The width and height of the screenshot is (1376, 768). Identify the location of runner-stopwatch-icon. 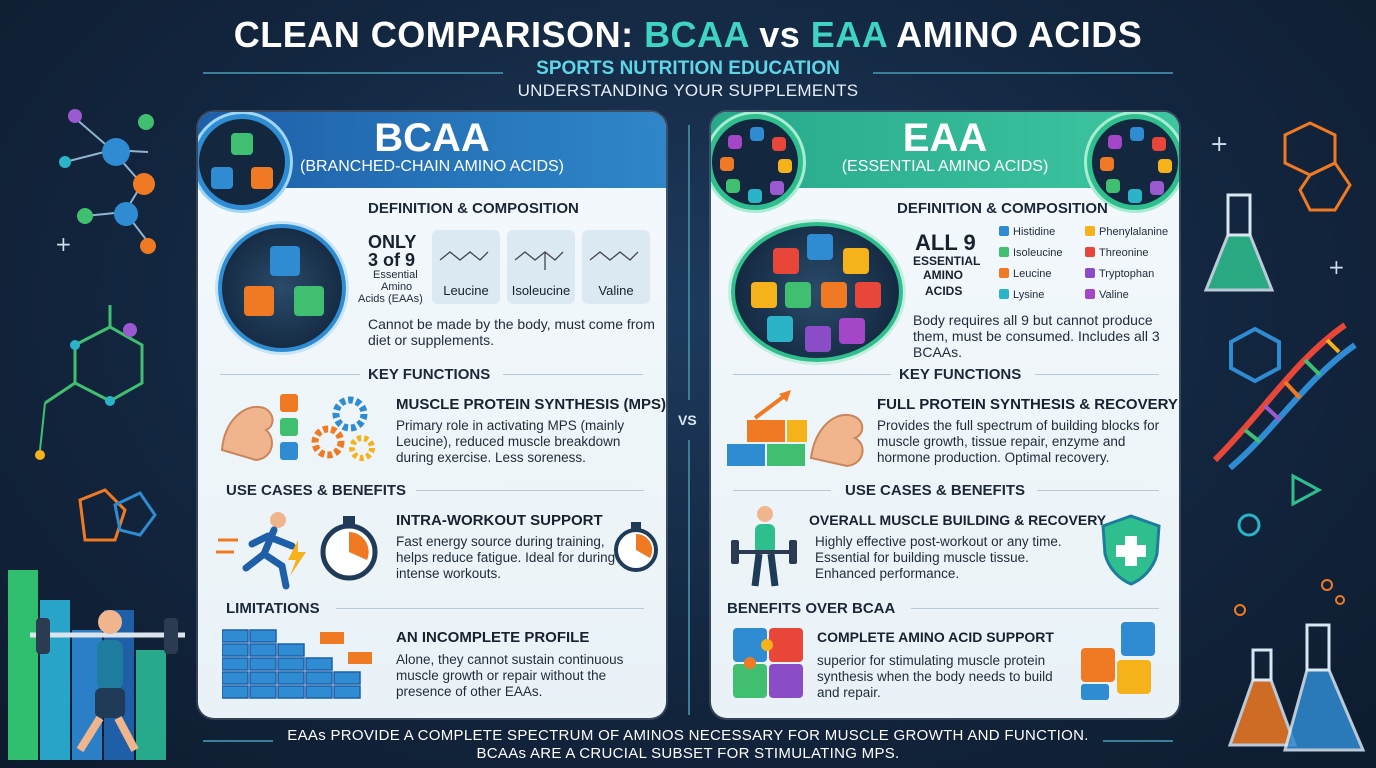
(297, 551).